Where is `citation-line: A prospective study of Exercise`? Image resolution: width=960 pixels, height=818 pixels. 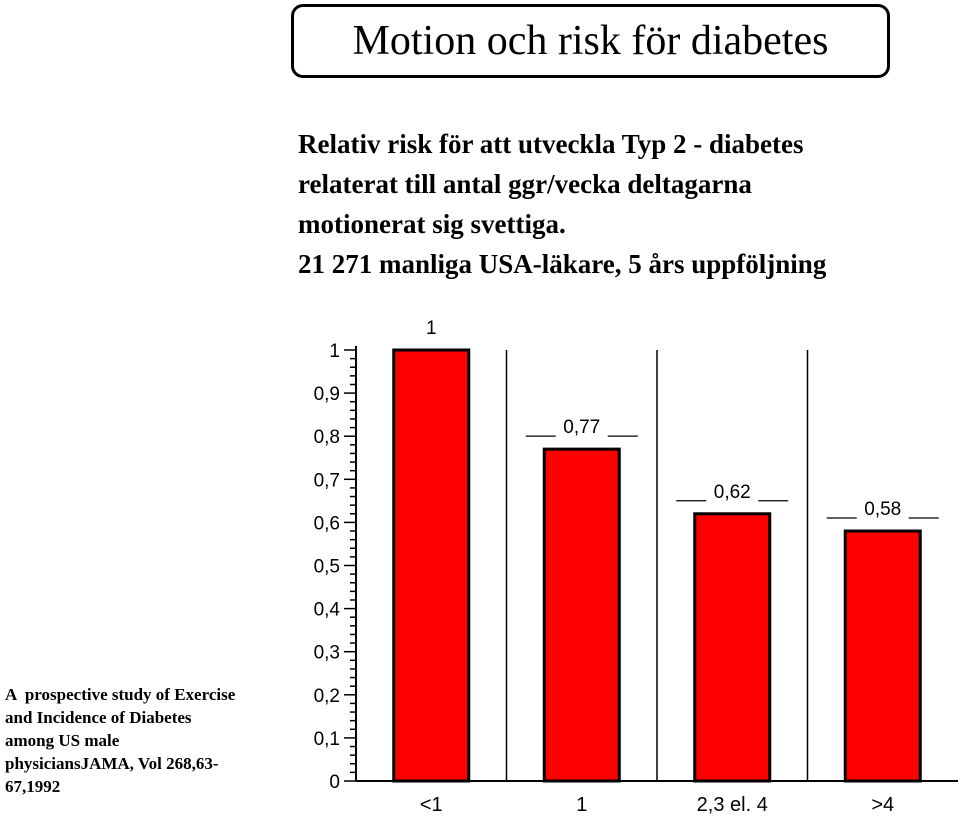 citation-line: A prospective study of Exercise is located at coordinates (120, 694).